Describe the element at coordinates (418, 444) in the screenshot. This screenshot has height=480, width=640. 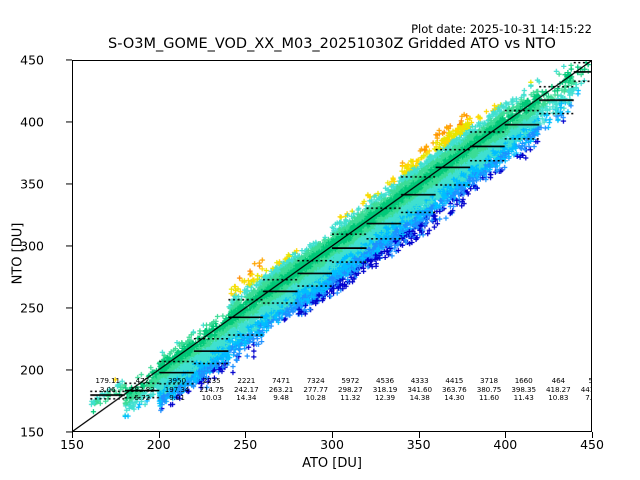
I see `x-tick-label: 350` at that location.